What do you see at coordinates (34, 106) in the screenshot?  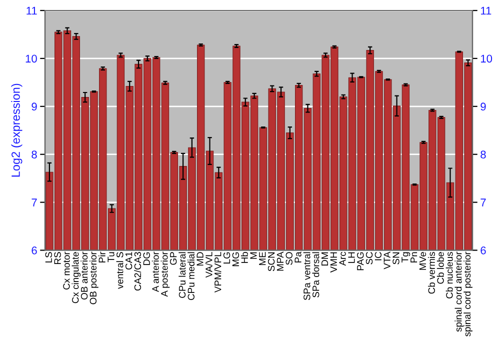 I see `y-tick-label: 9` at bounding box center [34, 106].